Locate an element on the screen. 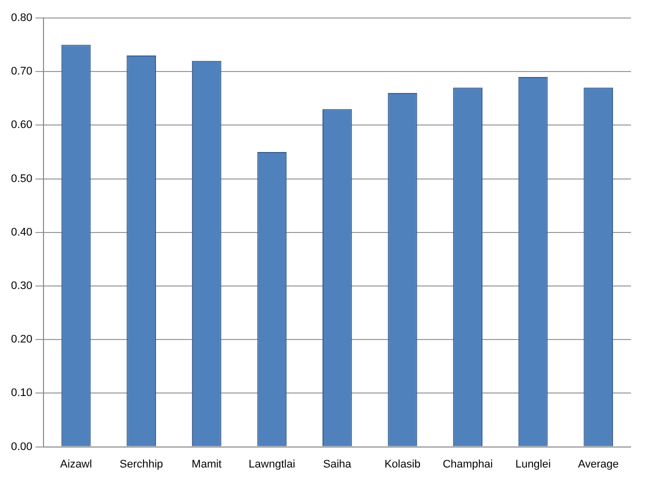  y-tick-label: 0.80 is located at coordinates (21, 18).